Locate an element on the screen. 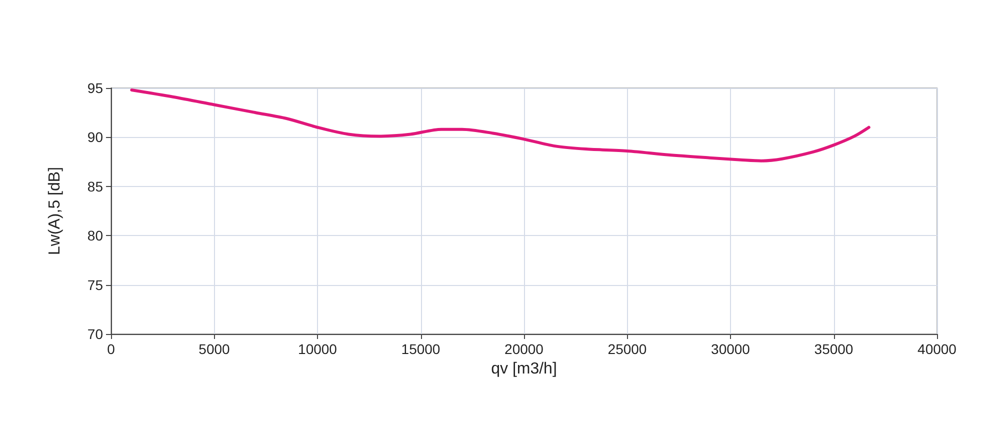 The width and height of the screenshot is (1000, 430). y-axis-title: Lw(A),5 [dB] is located at coordinates (55, 211).